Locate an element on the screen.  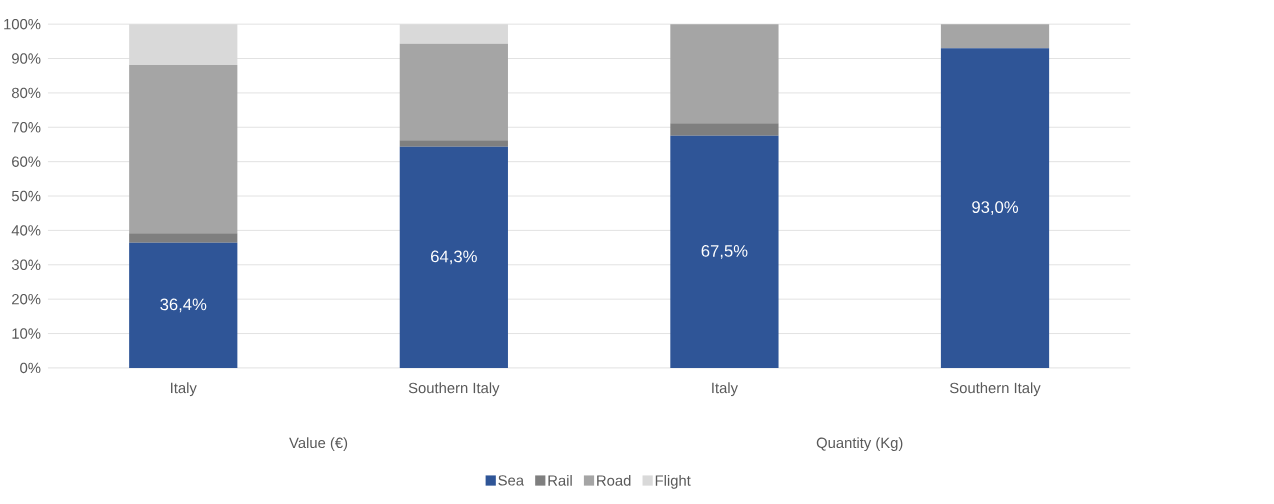
y-tick-label: 80% is located at coordinates (26, 92).